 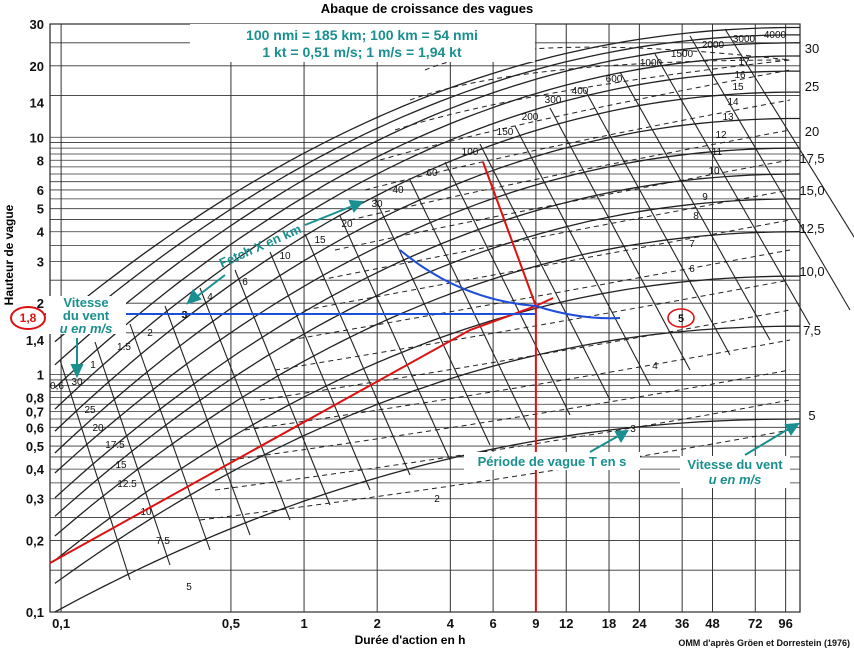 What do you see at coordinates (432, 173) in the screenshot?
I see `fetch-label: 60` at bounding box center [432, 173].